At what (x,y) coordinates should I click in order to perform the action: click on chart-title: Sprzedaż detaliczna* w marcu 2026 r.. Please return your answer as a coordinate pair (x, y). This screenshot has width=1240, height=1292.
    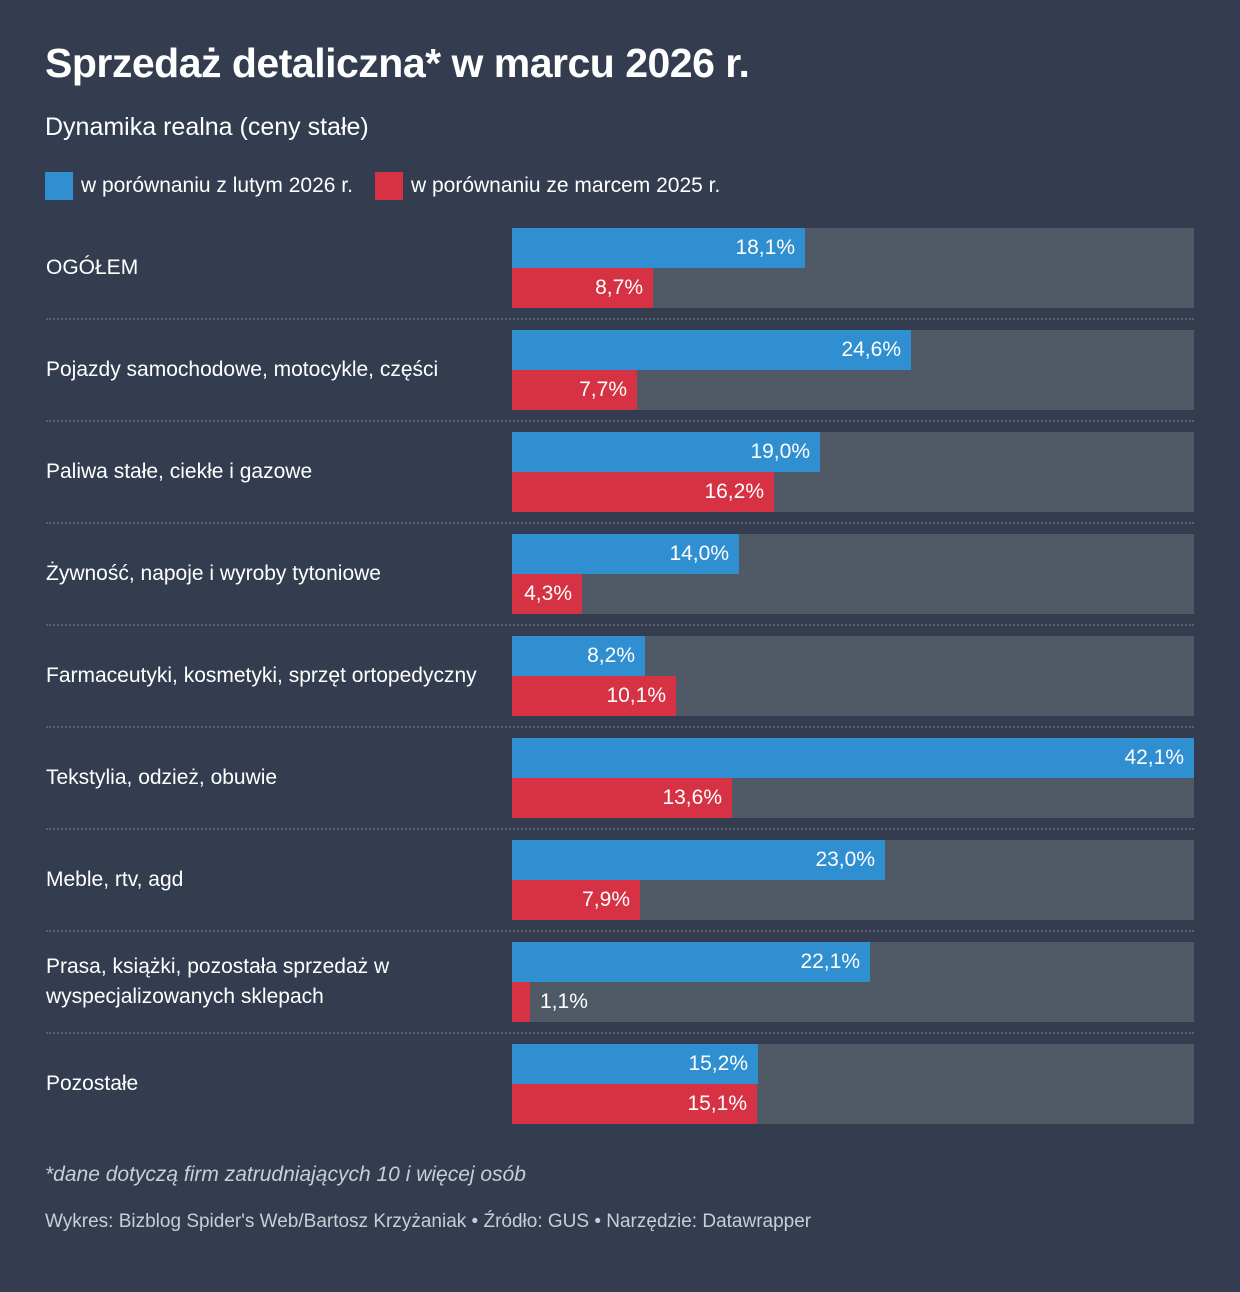
    Looking at the image, I should click on (397, 63).